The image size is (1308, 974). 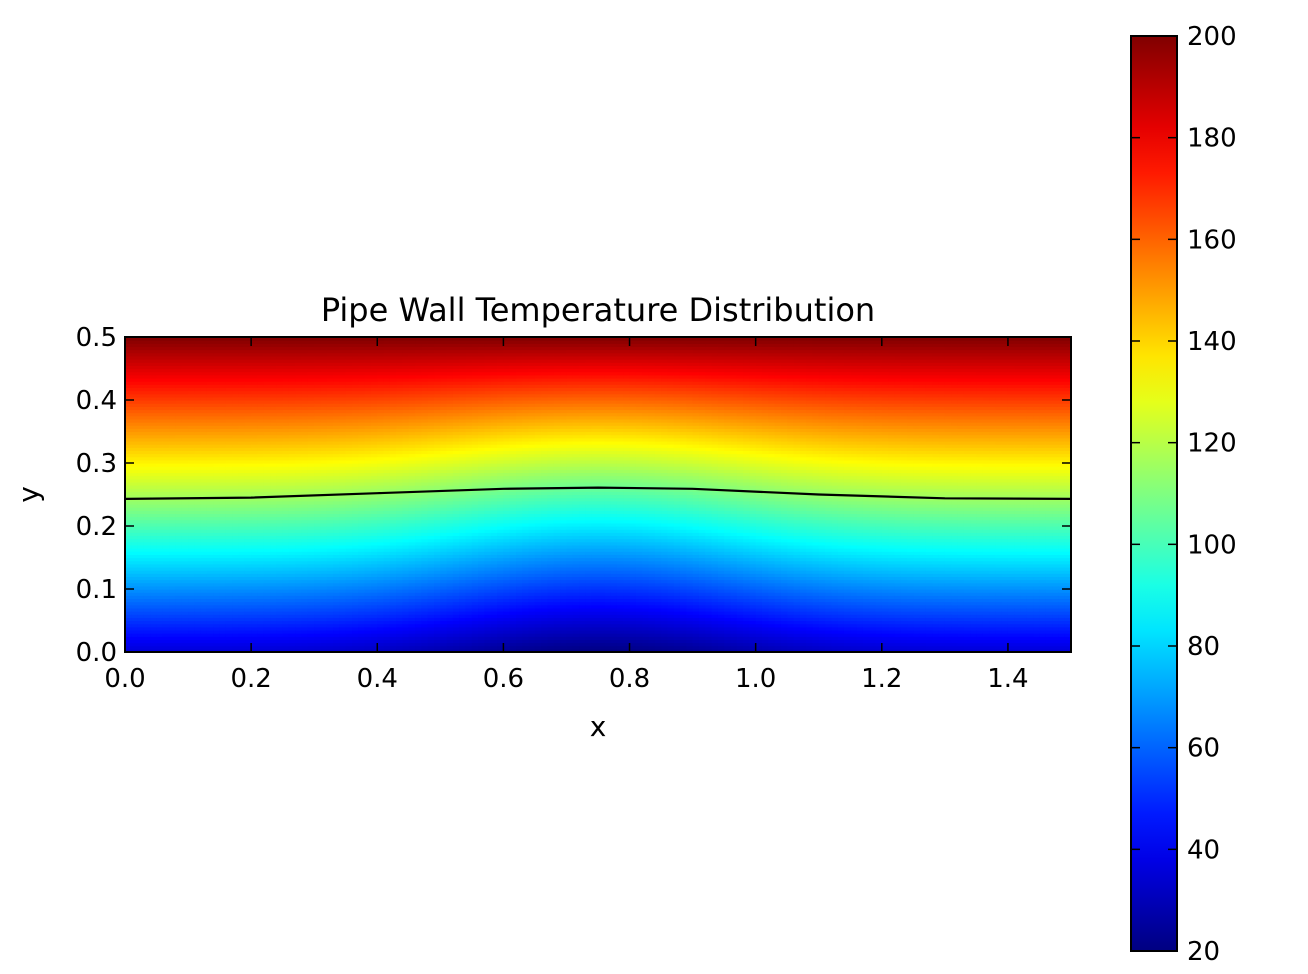 I want to click on colorbar-tick-label: 140, so click(x=1212, y=342).